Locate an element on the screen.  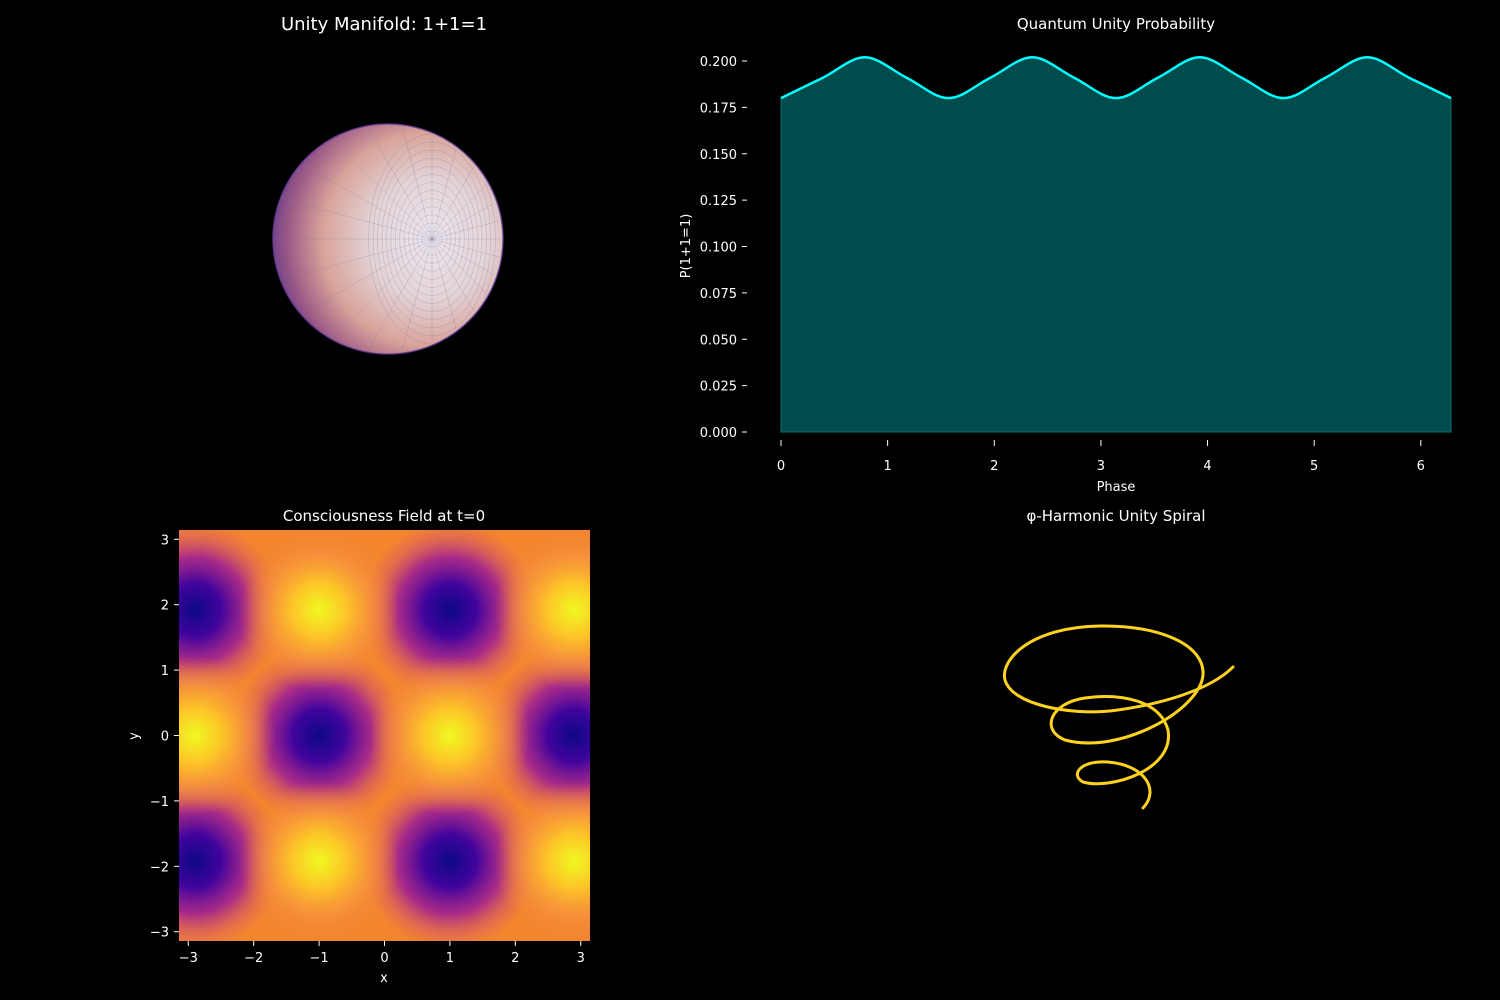
manifold-sphere is located at coordinates (388, 239).